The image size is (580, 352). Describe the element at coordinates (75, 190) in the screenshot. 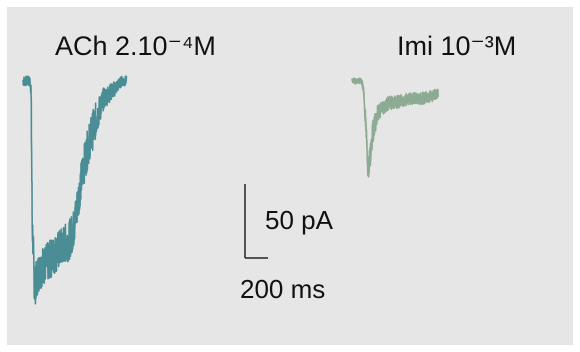

I see `ach-current-trace` at that location.